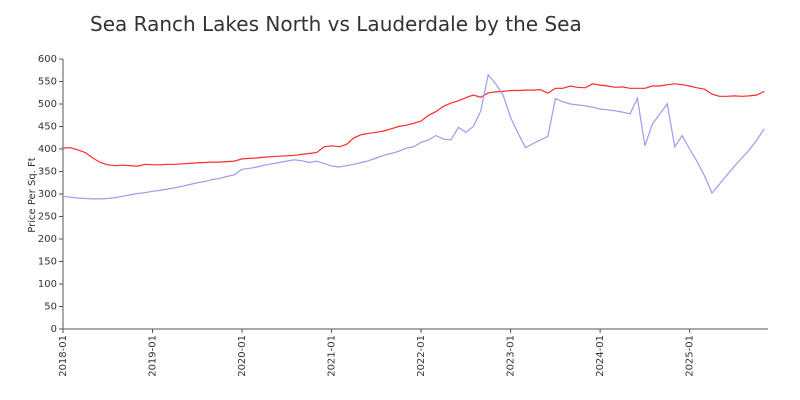 The width and height of the screenshot is (800, 400). Describe the element at coordinates (32, 194) in the screenshot. I see `y-axis-label: Price Per Sq. Ft` at that location.